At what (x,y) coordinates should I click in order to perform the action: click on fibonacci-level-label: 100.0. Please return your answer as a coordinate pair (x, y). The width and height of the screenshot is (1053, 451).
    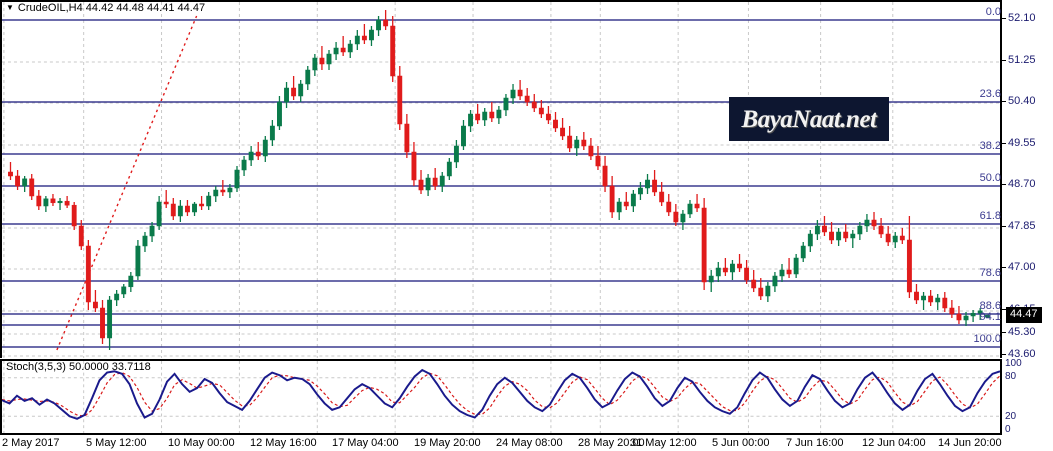
    Looking at the image, I should click on (987, 339).